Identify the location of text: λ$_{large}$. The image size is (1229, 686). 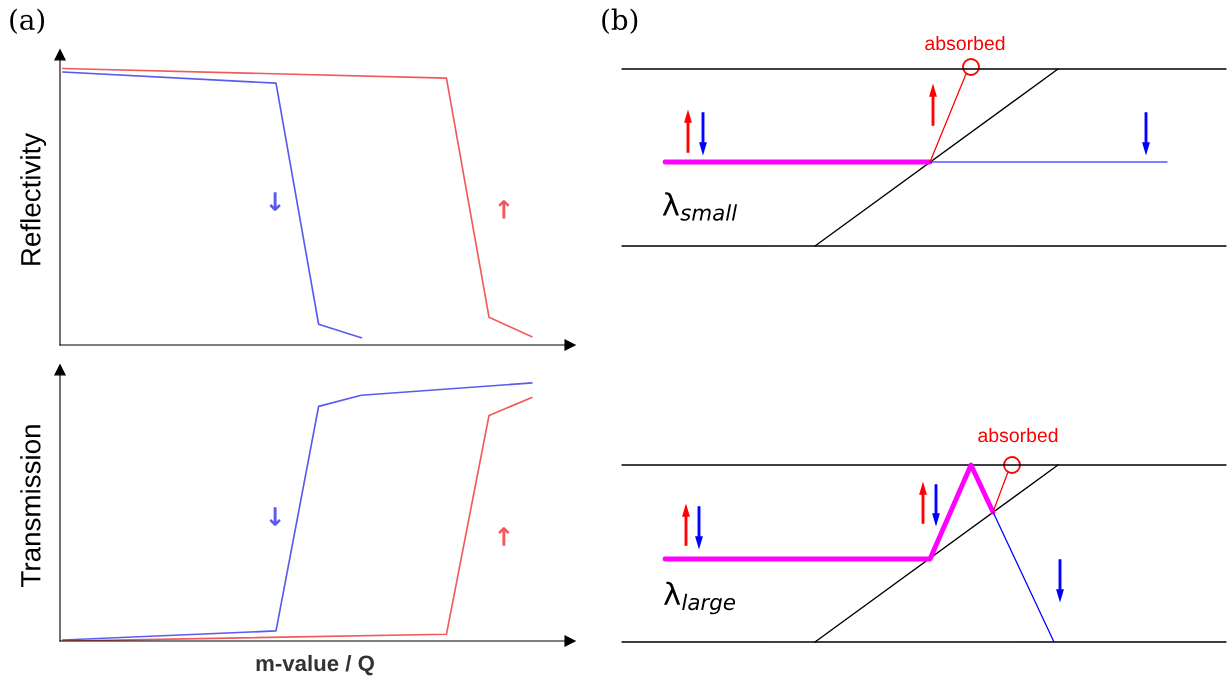
(699, 598).